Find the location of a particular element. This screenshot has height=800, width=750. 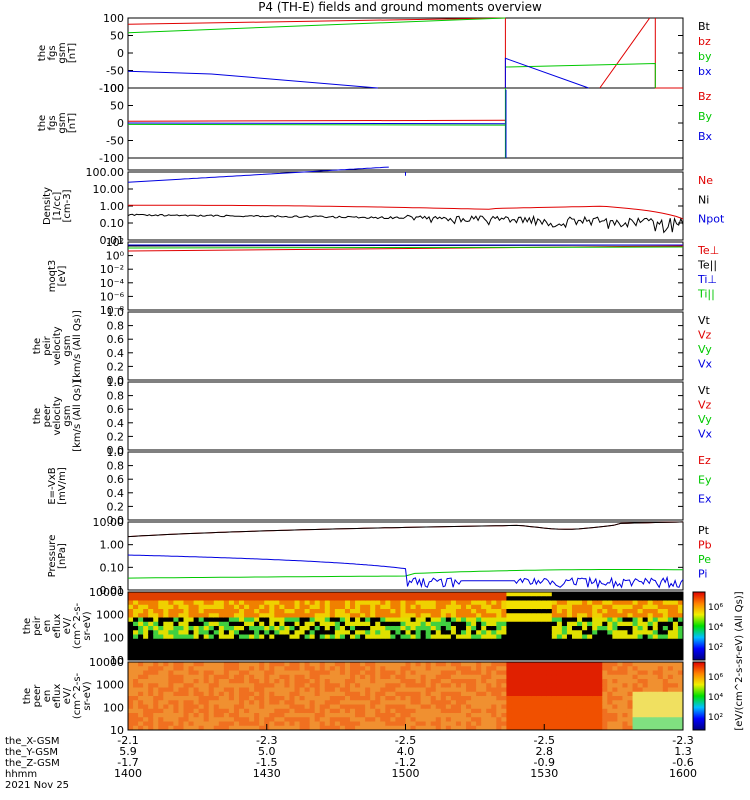

yaxis-label: eV/ is located at coordinates (67, 695).